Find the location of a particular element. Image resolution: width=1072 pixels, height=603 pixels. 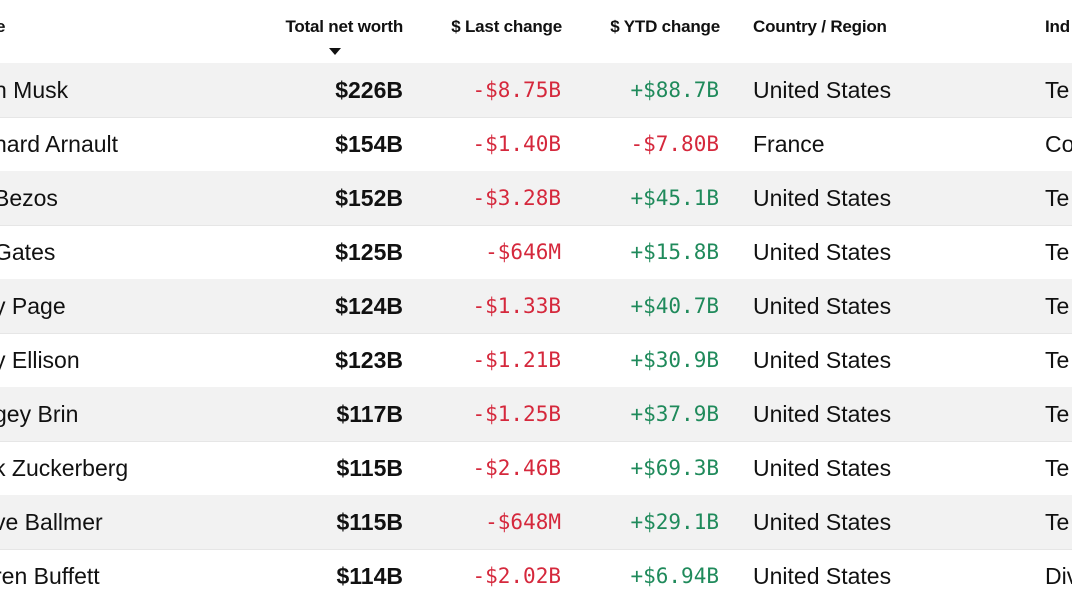

column-header-name: e is located at coordinates (3, 26).